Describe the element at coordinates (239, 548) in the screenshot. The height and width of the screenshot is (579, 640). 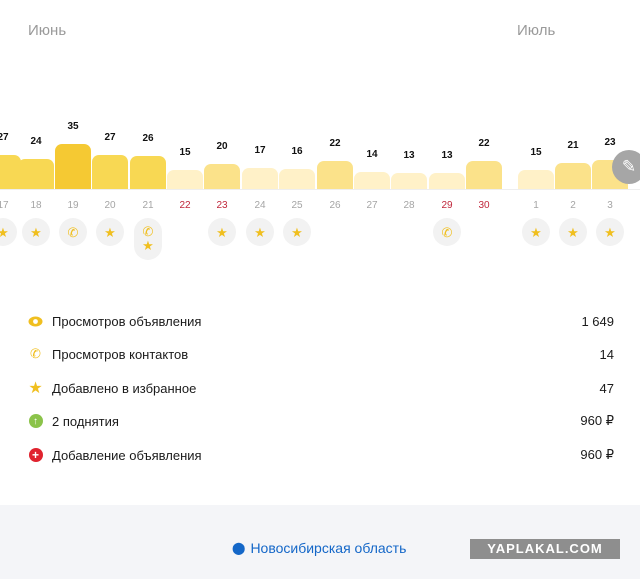
I see `location-pin-icon: ⬤` at that location.